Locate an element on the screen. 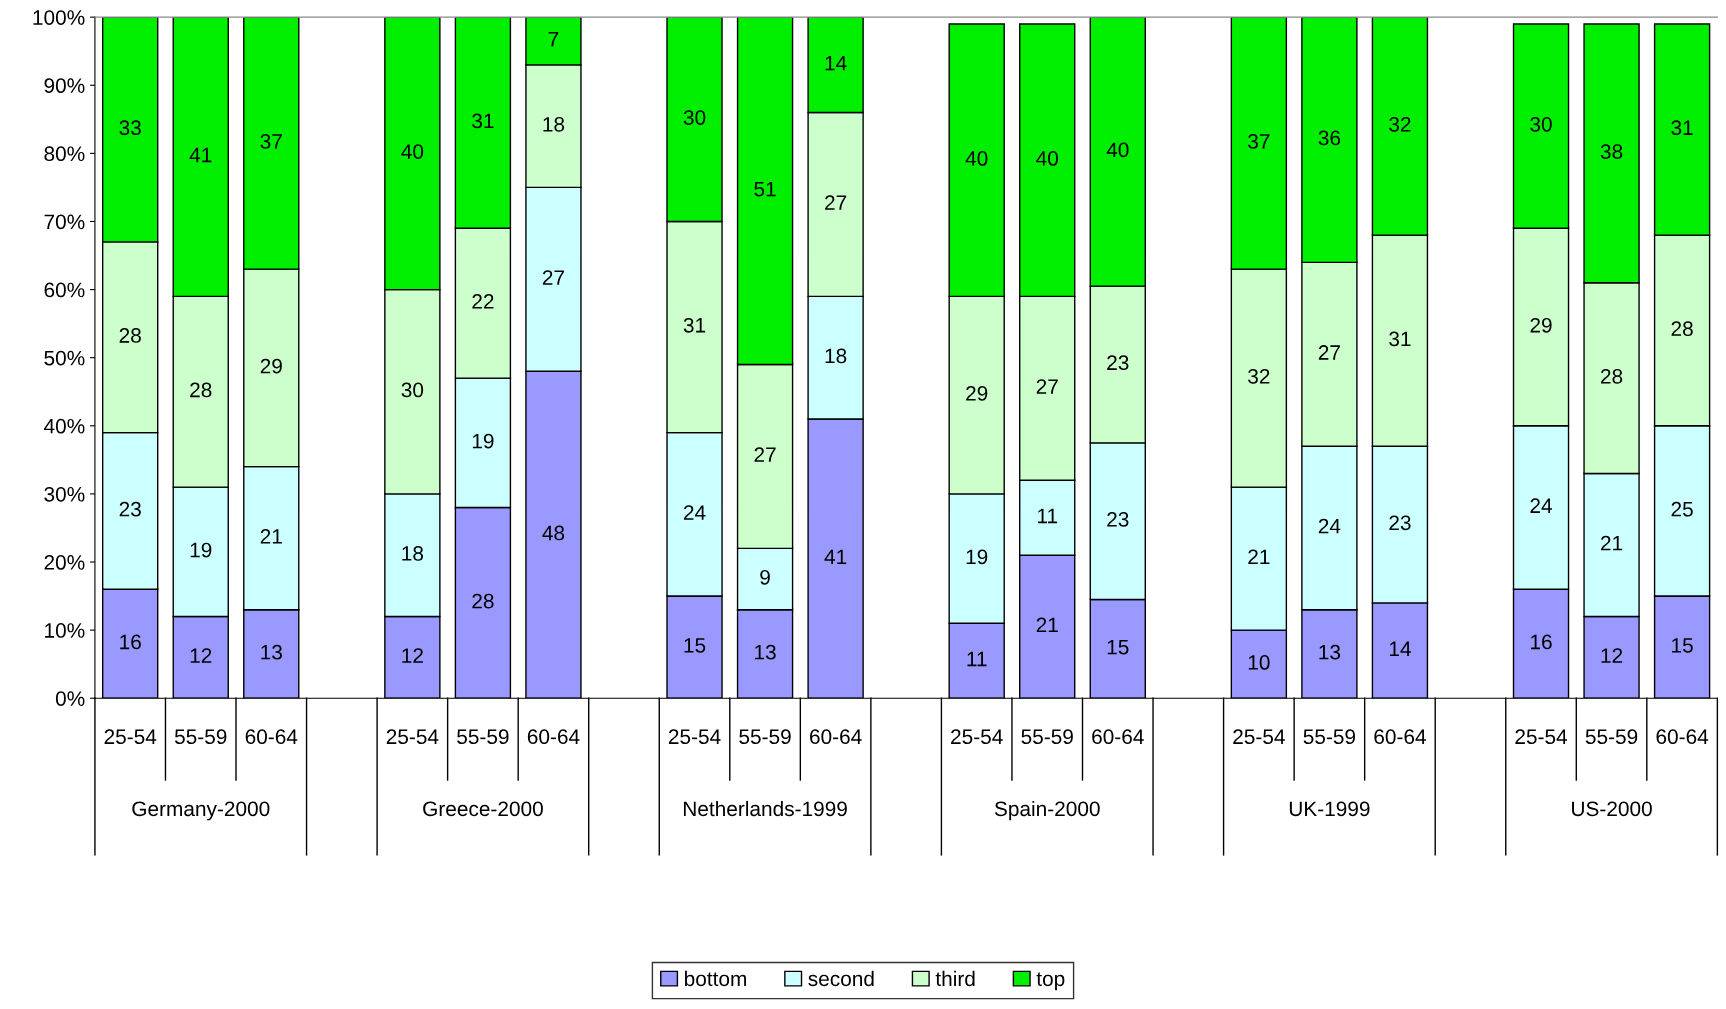  data-label: 37 is located at coordinates (1259, 141).